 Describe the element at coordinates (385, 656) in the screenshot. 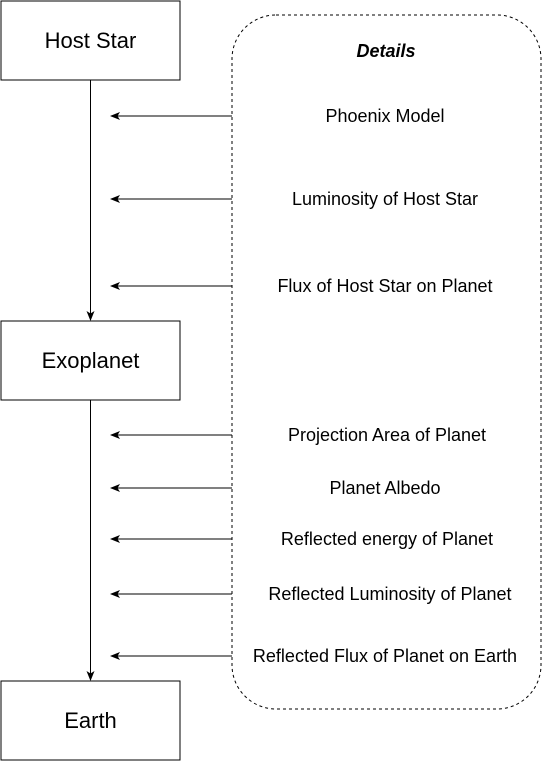

I see `detail-label: Reflected Flux of Planet on Earth` at that location.